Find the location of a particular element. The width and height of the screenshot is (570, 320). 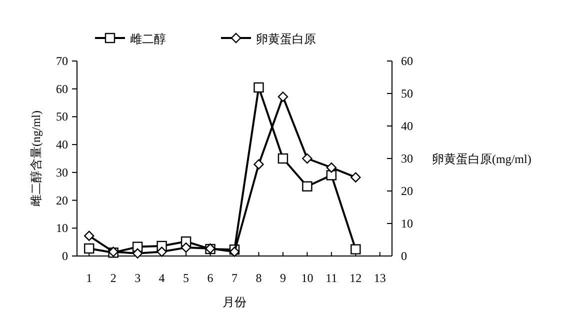

x-tick-label: 8 is located at coordinates (259, 278).